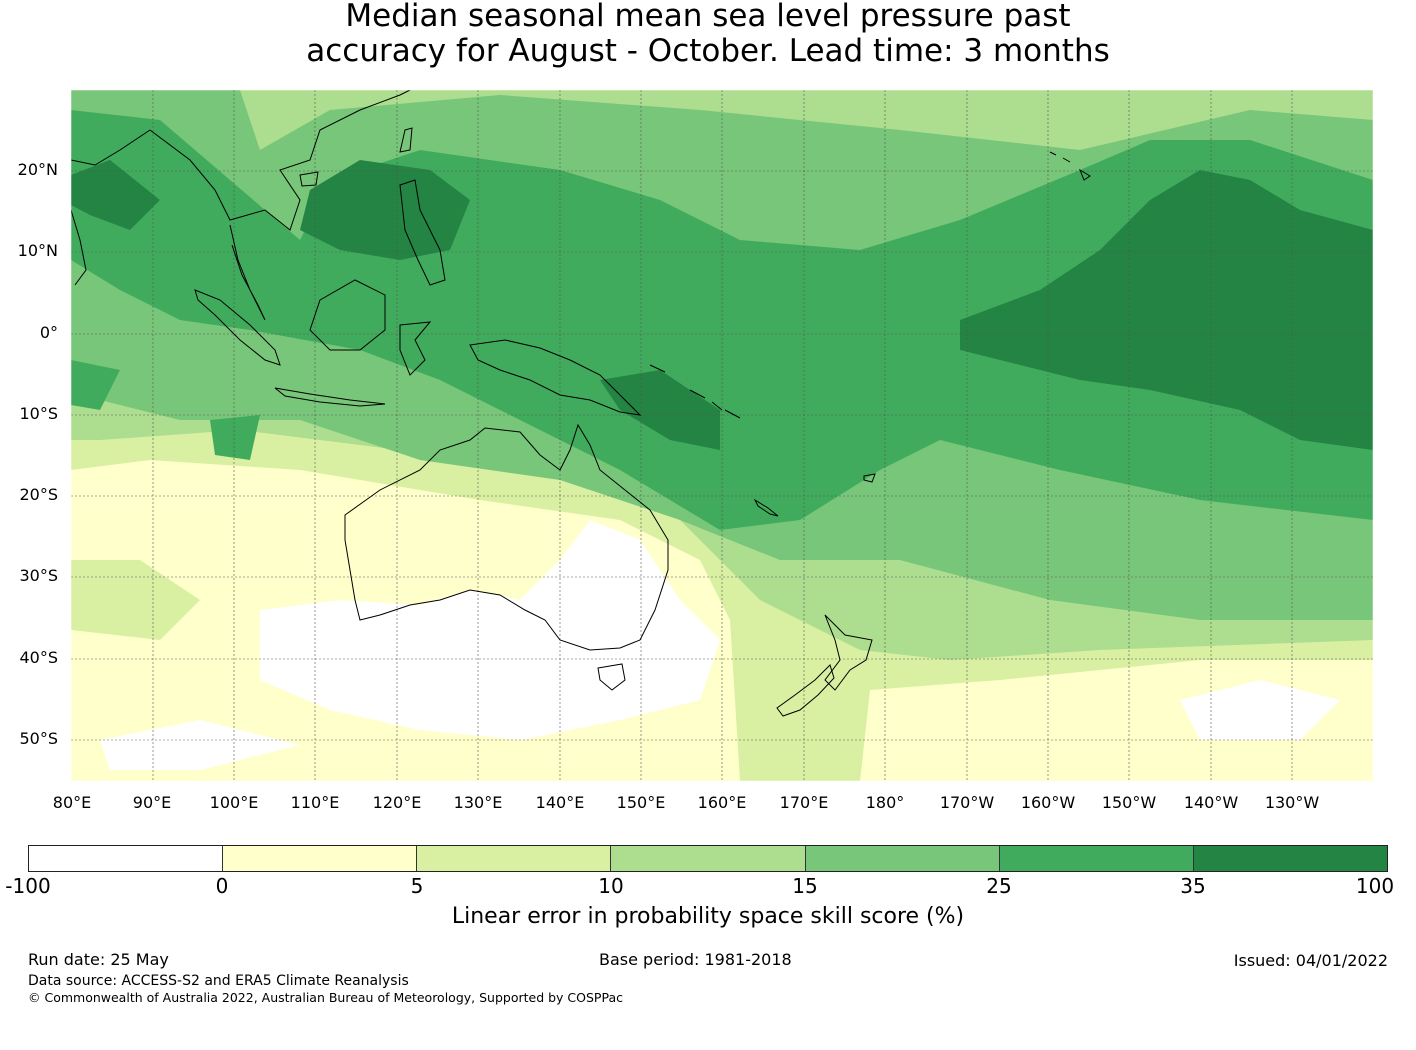 The height and width of the screenshot is (1050, 1416). I want to click on coastline-solomon-islands, so click(695, 391).